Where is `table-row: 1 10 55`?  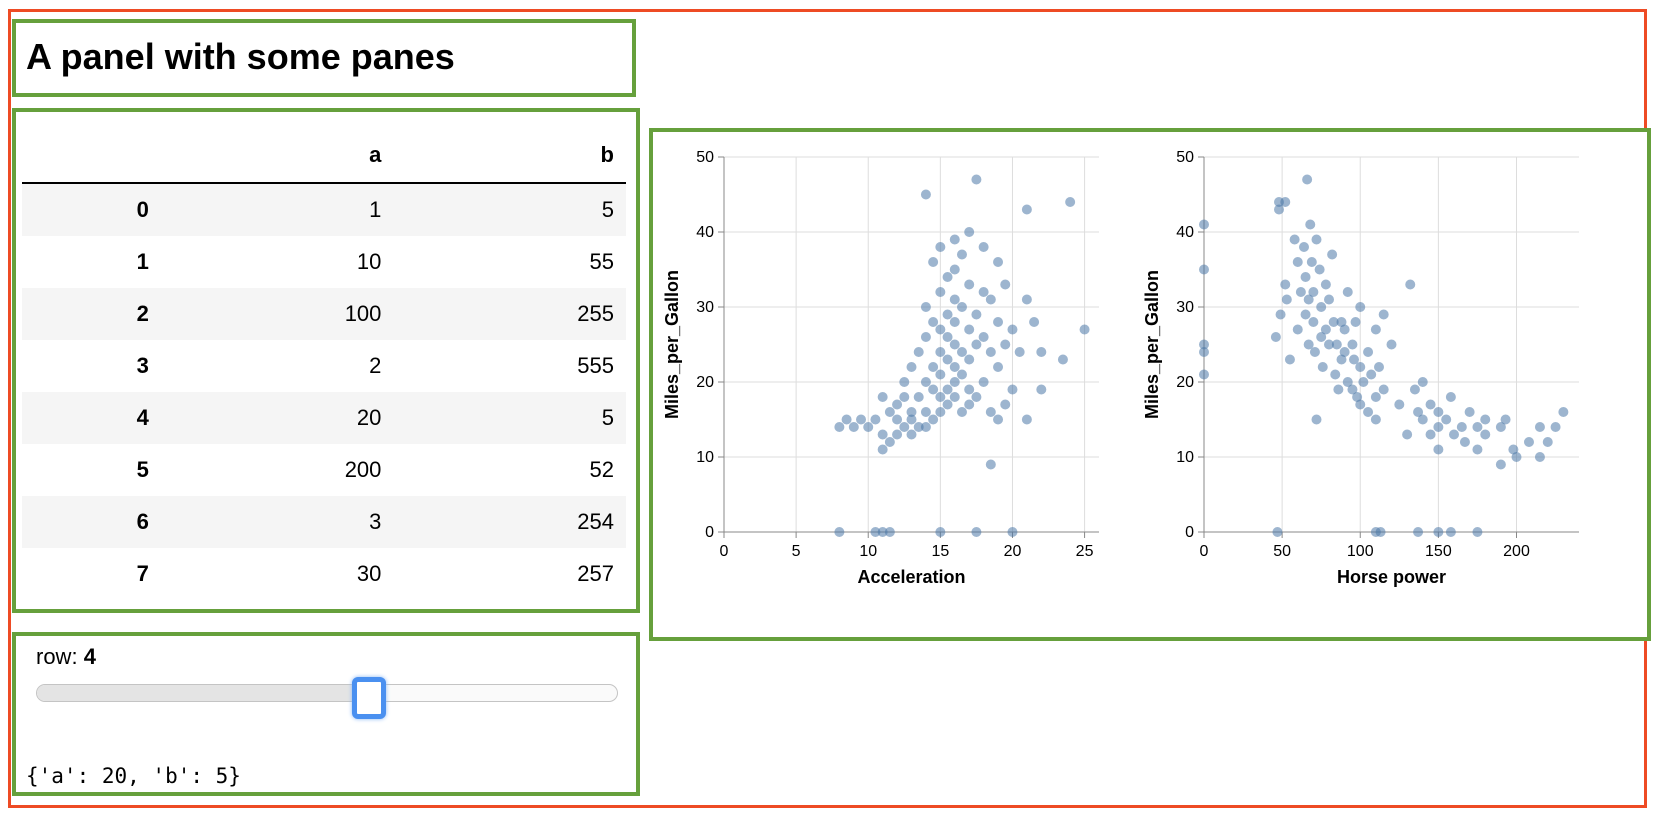
table-row: 1 10 55 is located at coordinates (324, 262).